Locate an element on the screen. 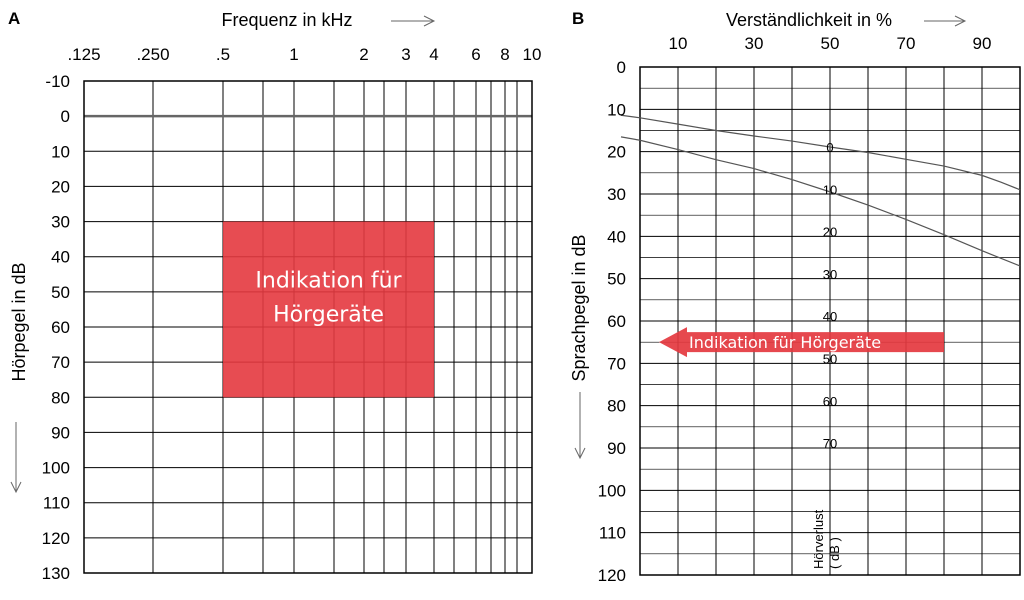  panel-b-series is located at coordinates (820, 190).